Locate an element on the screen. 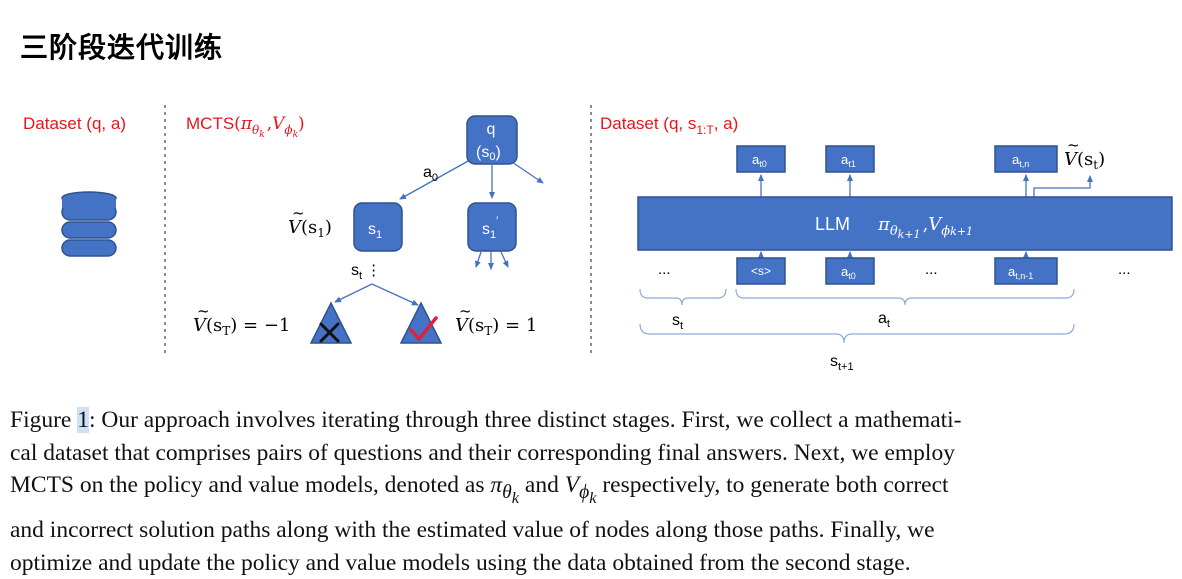 This screenshot has height=579, width=1182. svg-text: s1′ is located at coordinates (490, 228).